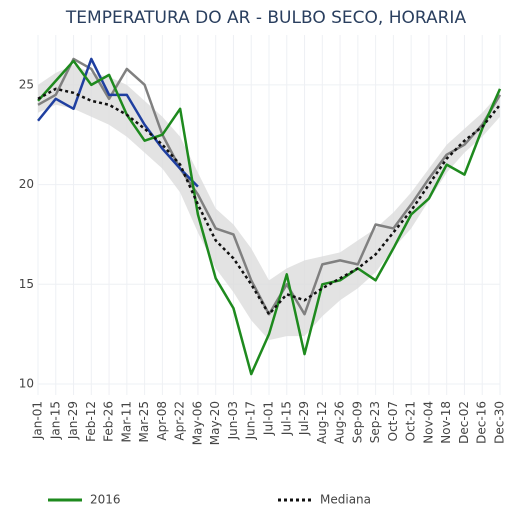  What do you see at coordinates (26, 384) in the screenshot?
I see `y-tick-label: 10` at bounding box center [26, 384].